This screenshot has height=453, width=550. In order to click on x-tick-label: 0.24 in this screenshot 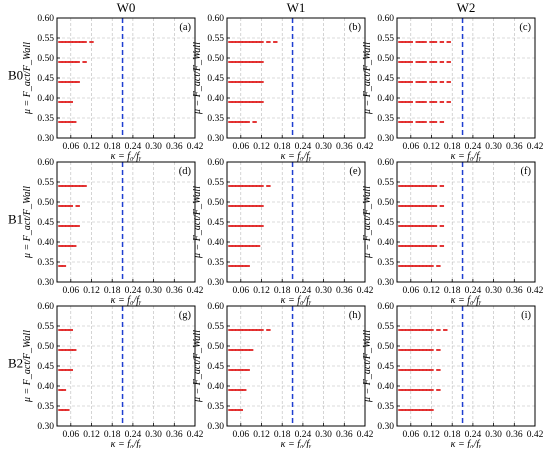, I will do `click(133, 147)`.